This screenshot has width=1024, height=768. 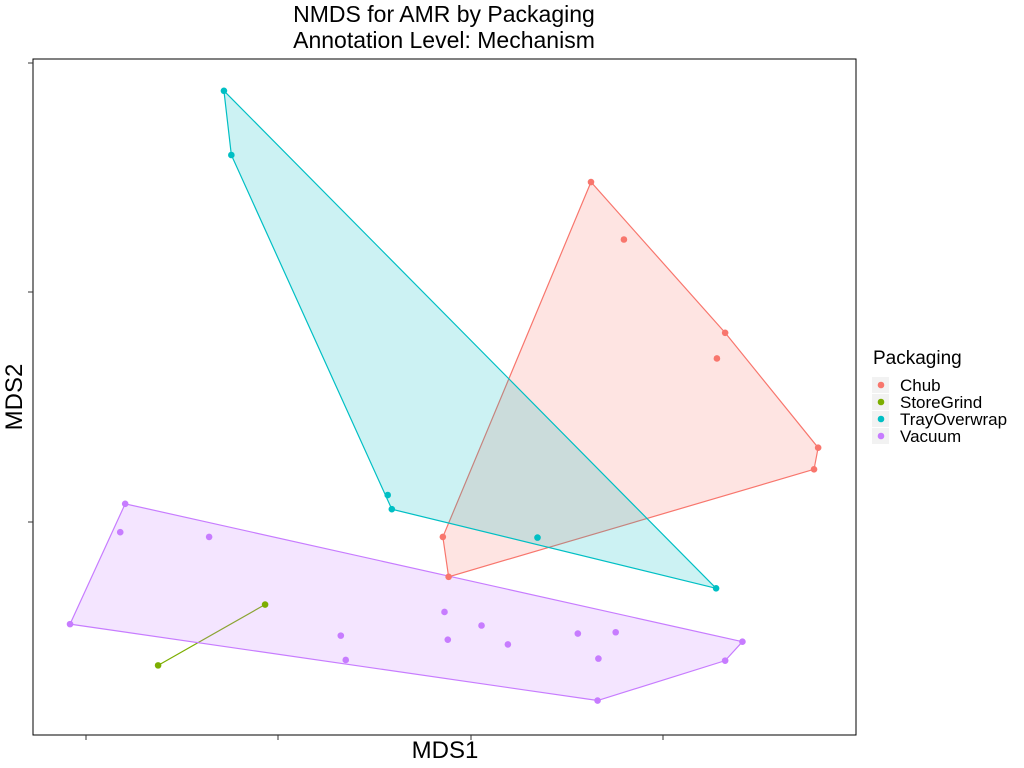 What do you see at coordinates (881, 402) in the screenshot?
I see `legend-swatch-storegrind` at bounding box center [881, 402].